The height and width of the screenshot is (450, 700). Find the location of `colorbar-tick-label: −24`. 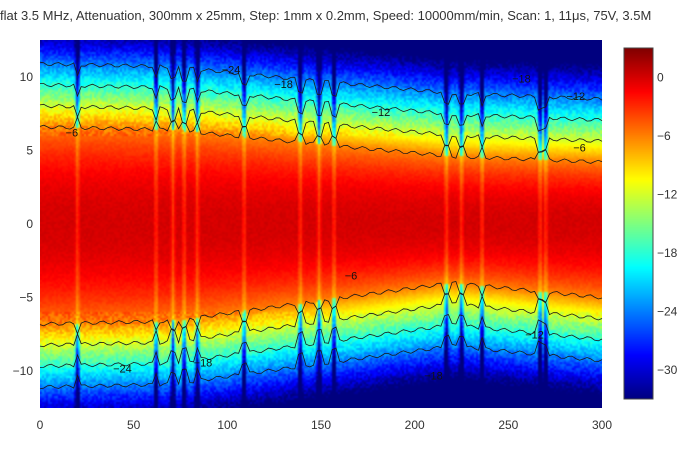

colorbar-tick-label: −24 is located at coordinates (667, 311).